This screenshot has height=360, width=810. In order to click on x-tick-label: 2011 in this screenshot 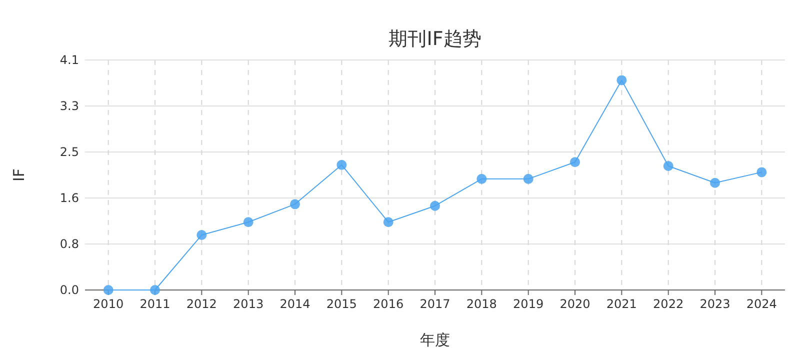, I will do `click(155, 304)`.